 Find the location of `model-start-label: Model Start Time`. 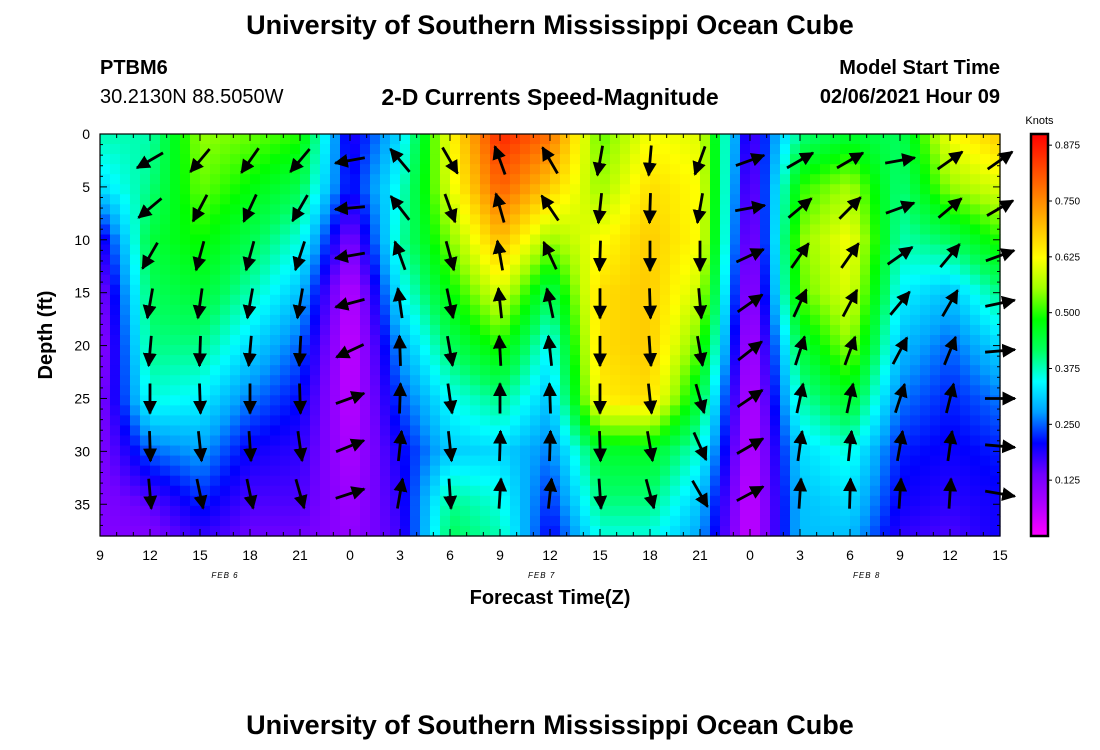

model-start-label: Model Start Time is located at coordinates (919, 68).